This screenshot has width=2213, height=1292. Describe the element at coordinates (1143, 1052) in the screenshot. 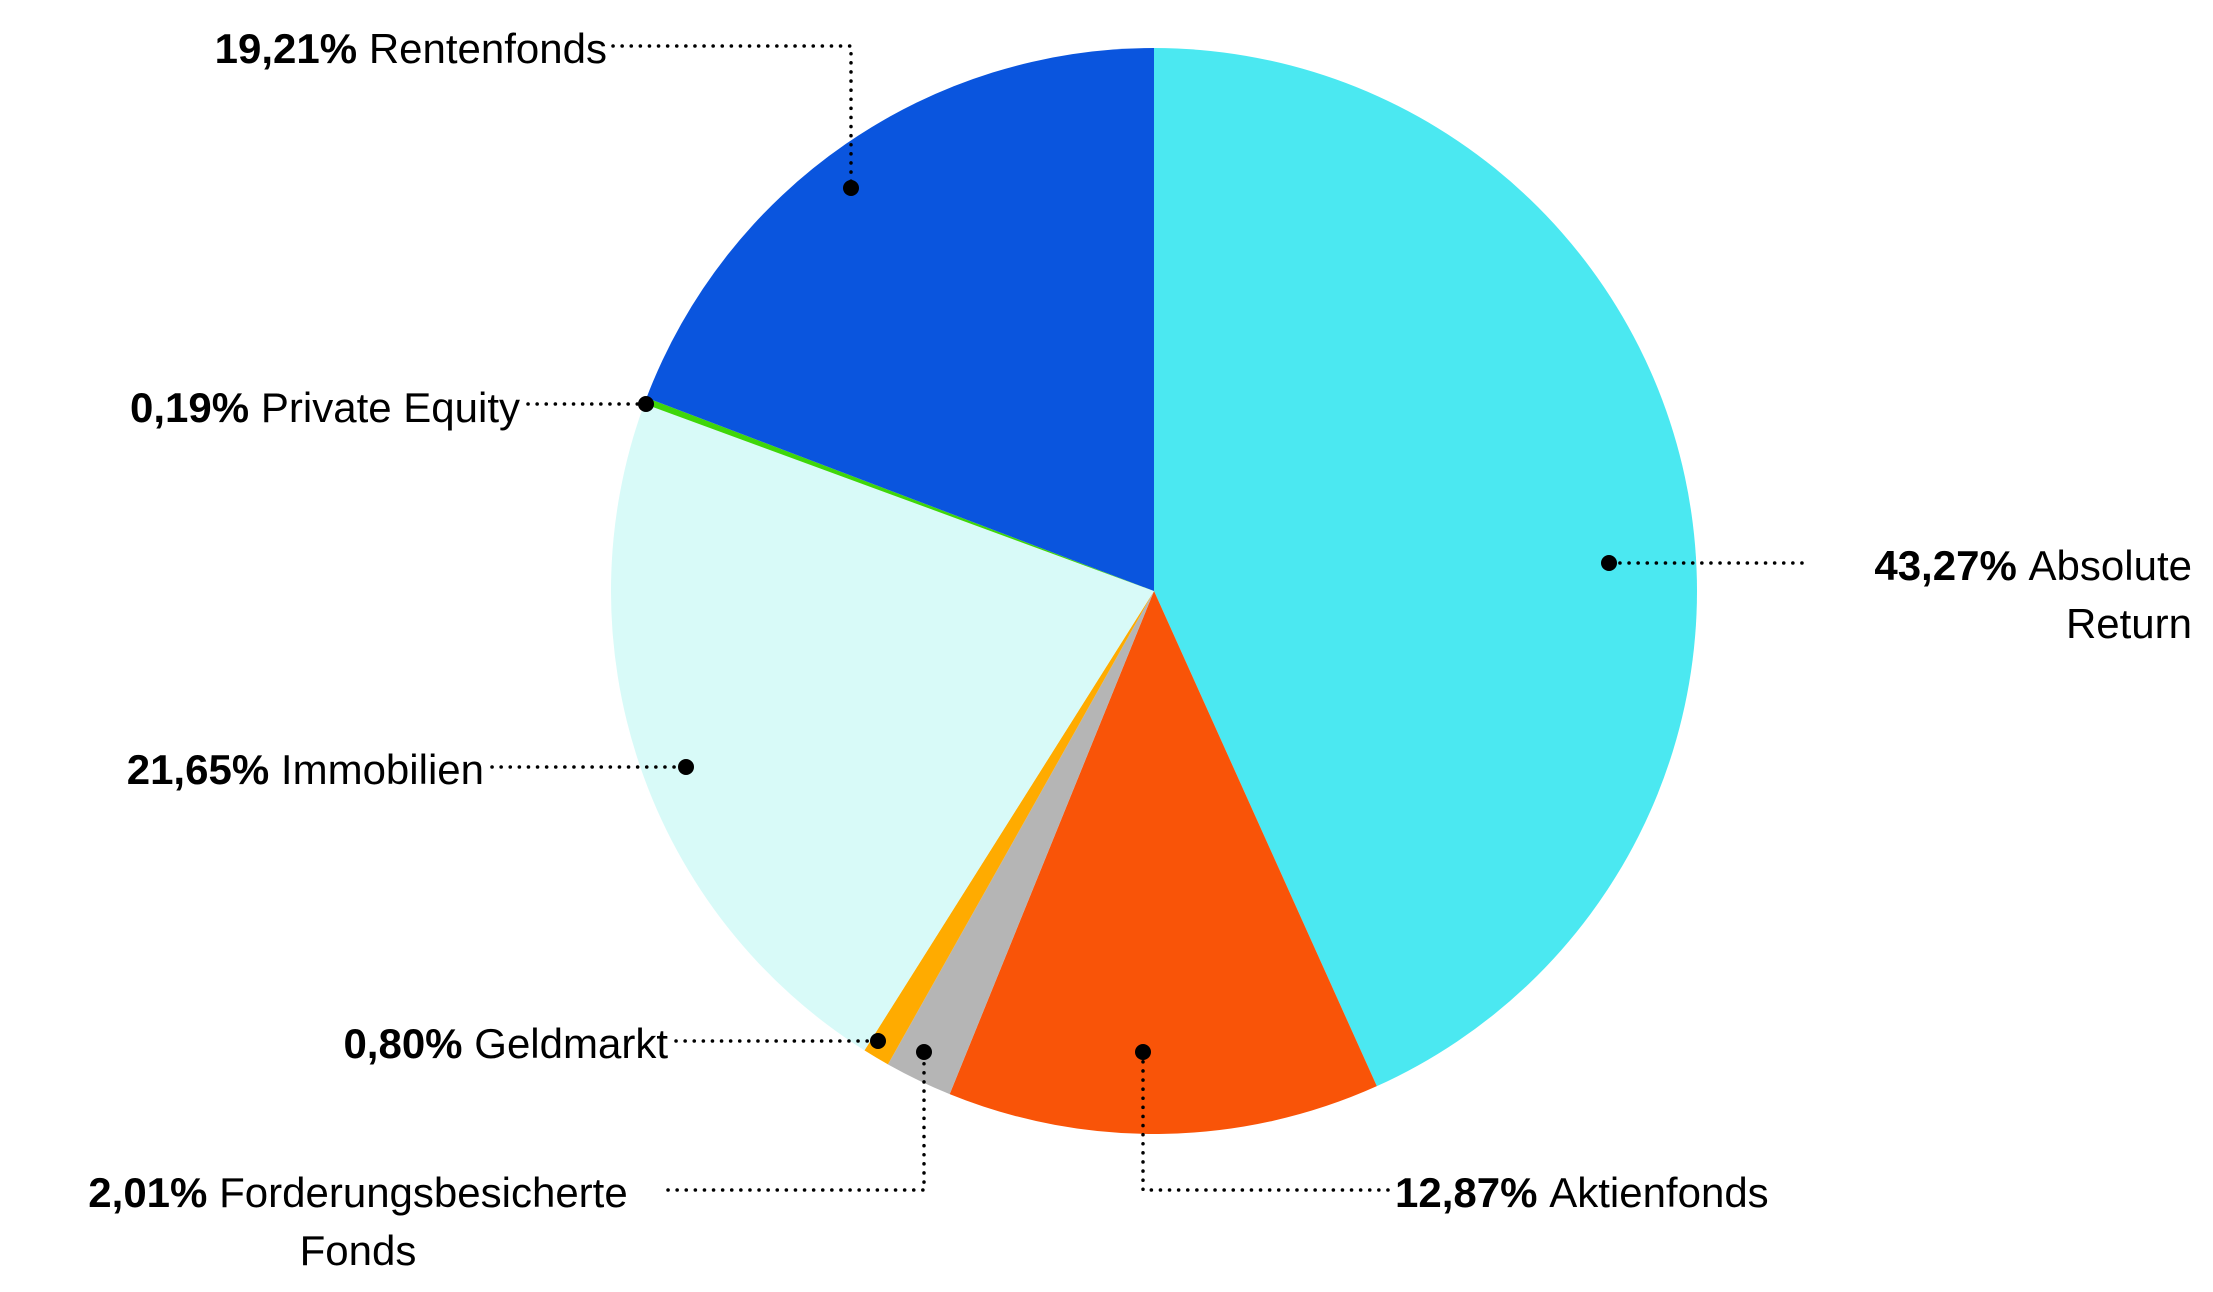

I see `leader-dot-aktienfonds` at that location.